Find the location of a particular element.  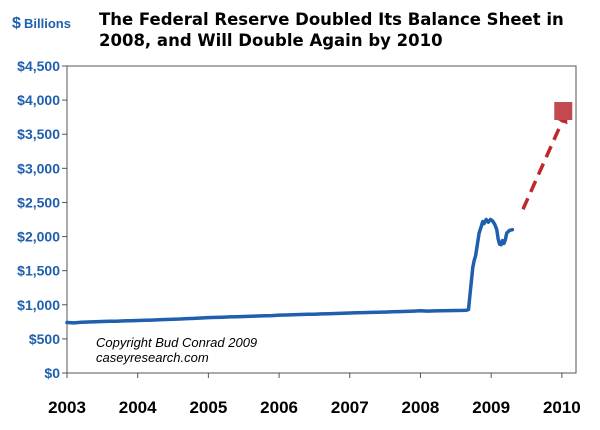

projection-dashed-line is located at coordinates (542, 165).